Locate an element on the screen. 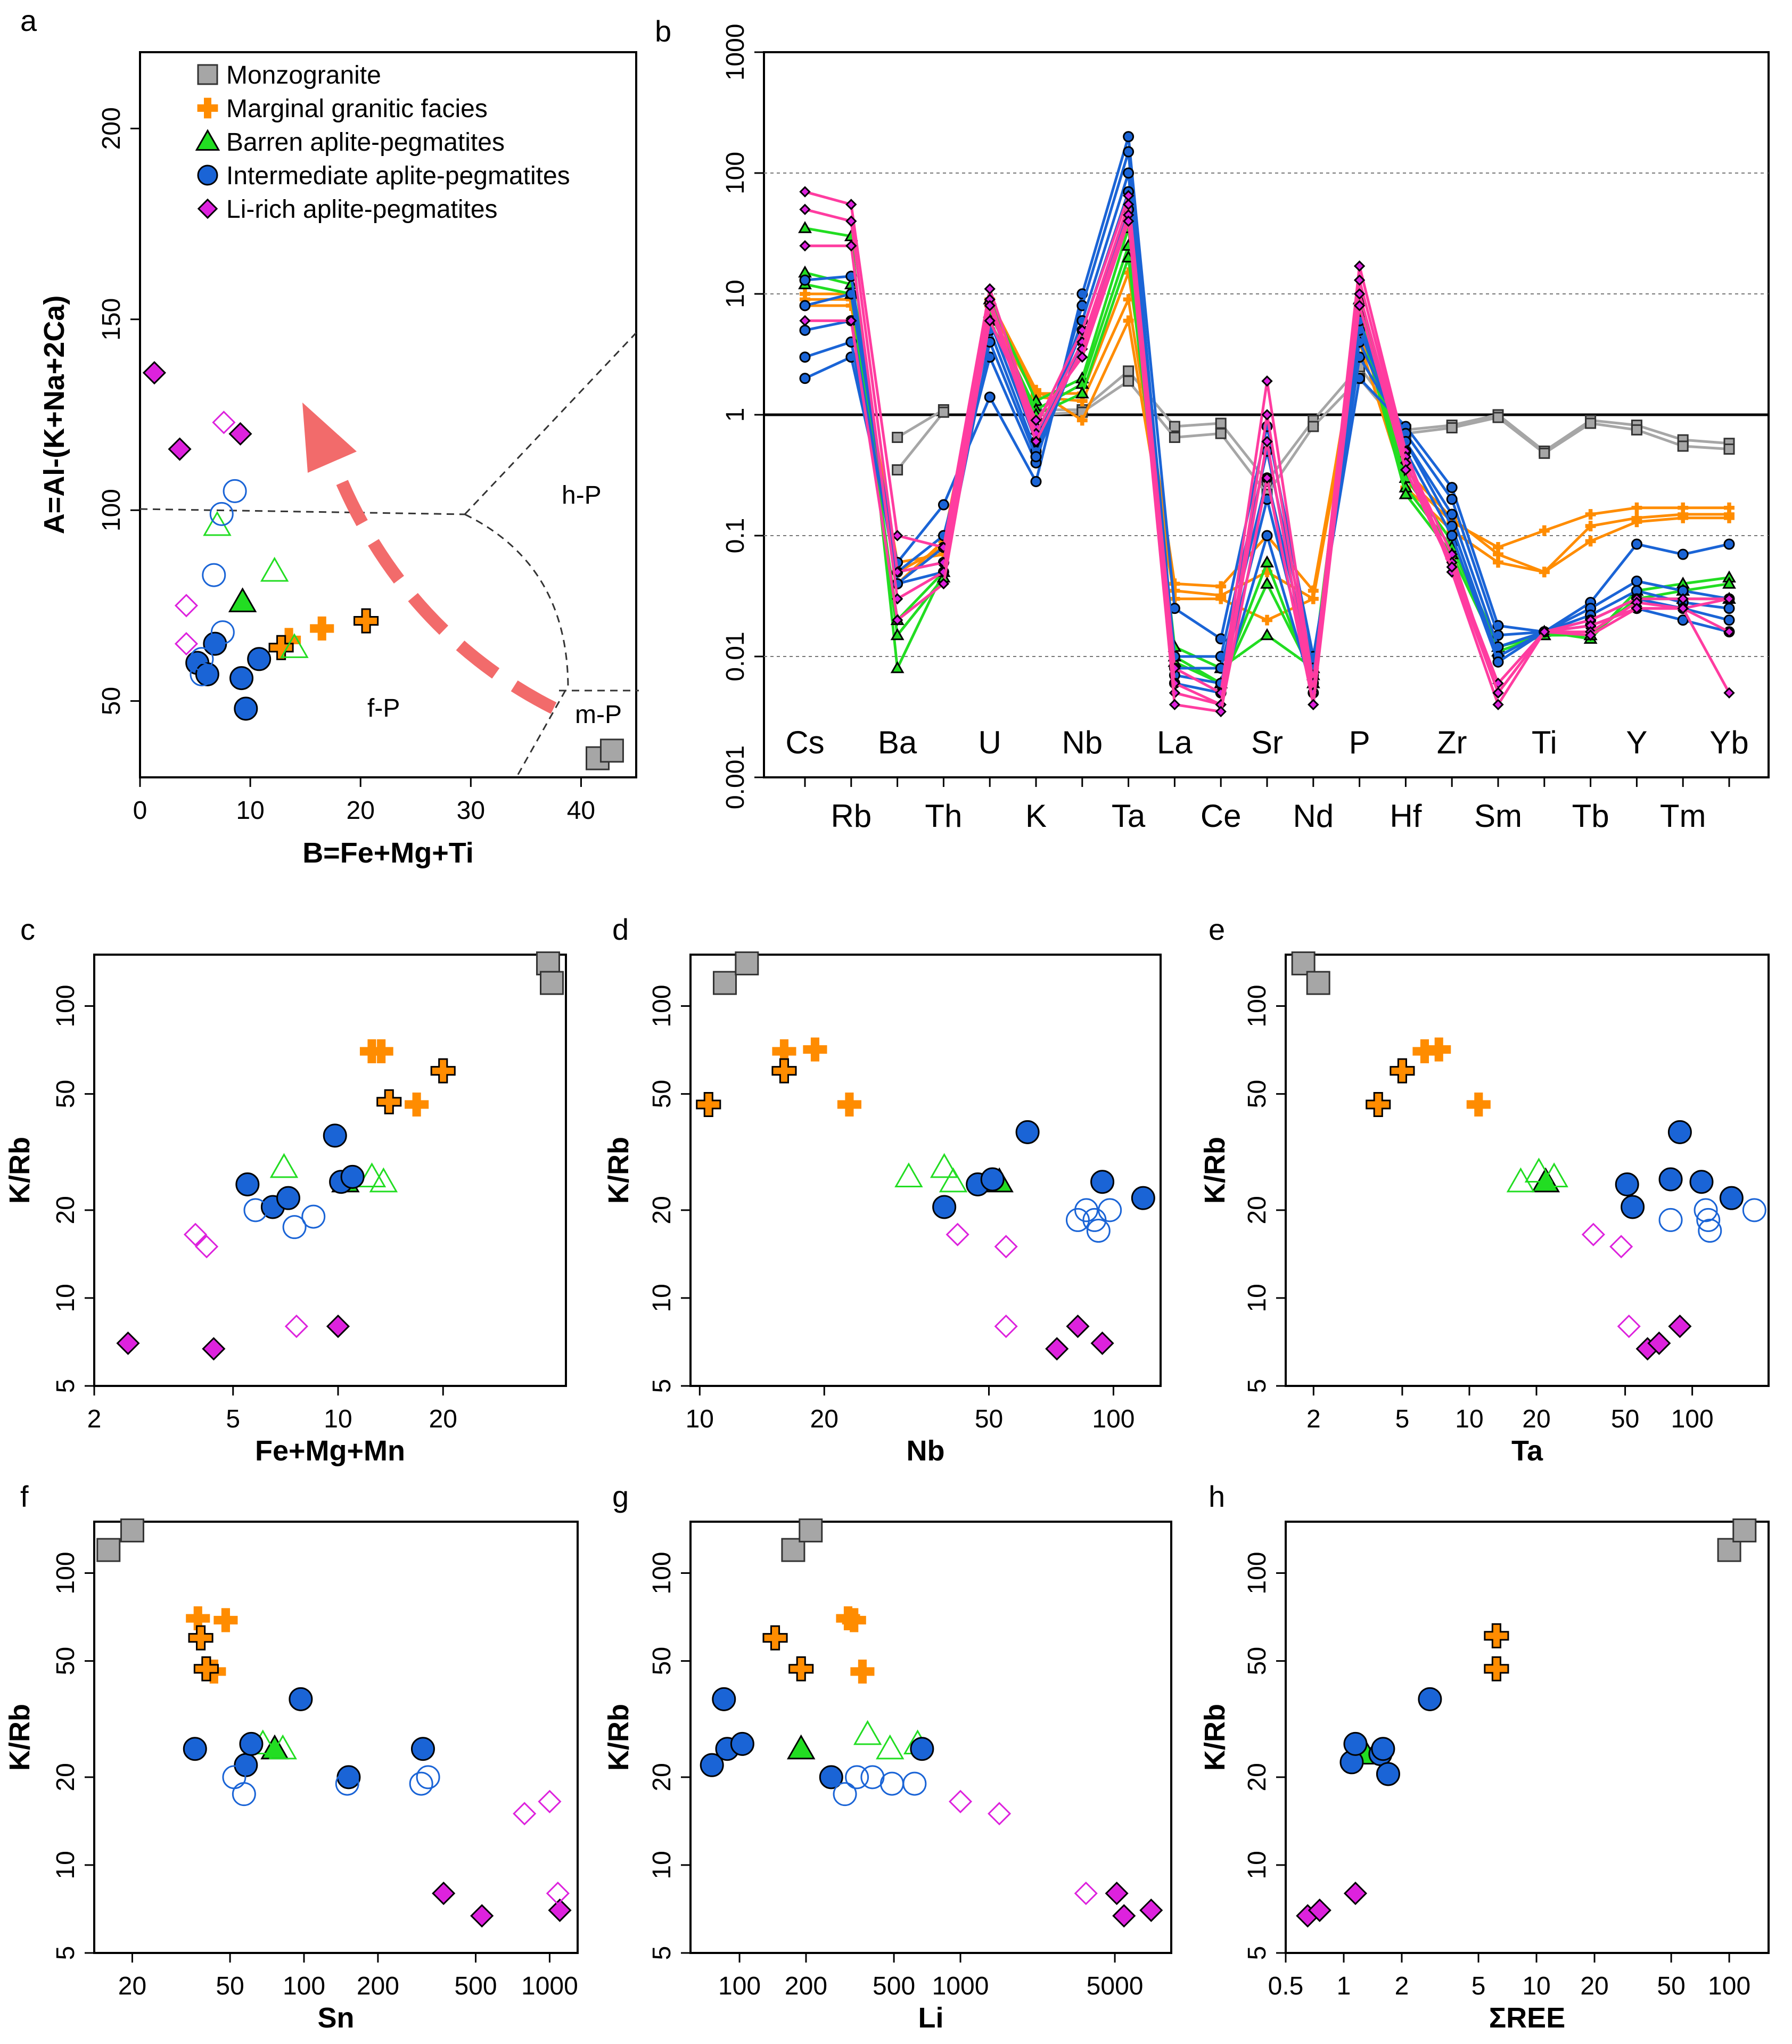  element-label-la: La is located at coordinates (1175, 742).